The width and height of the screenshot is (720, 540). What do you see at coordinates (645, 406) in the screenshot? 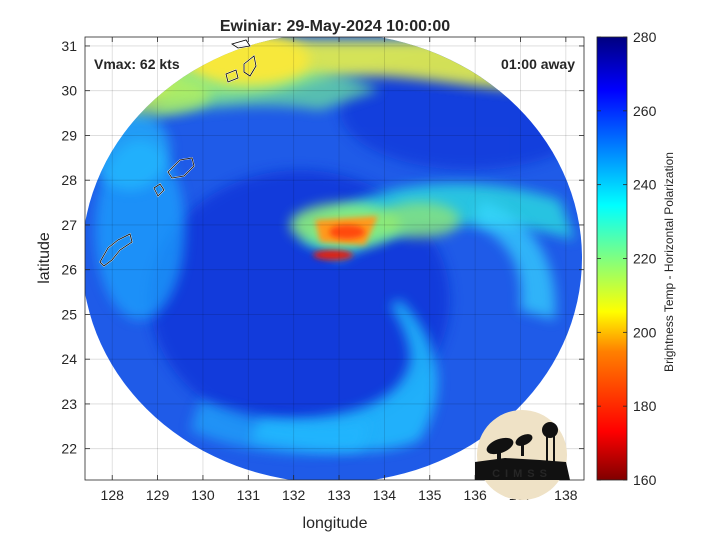
I see `colorbar-tick-label: 180` at bounding box center [645, 406].